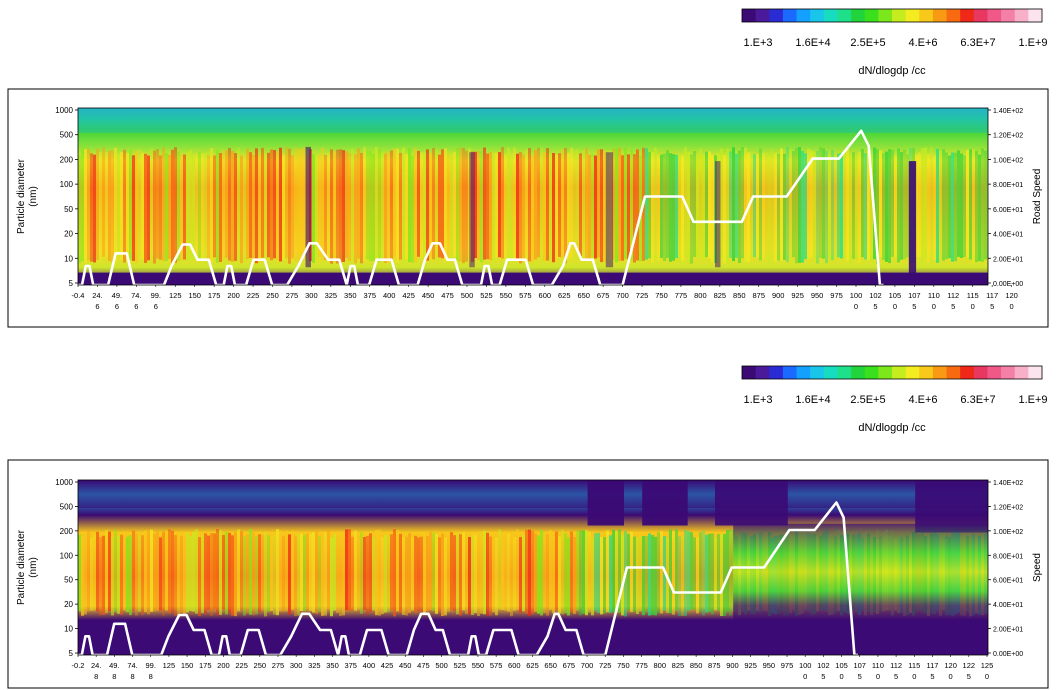  I want to click on colorbar-tick-label: 6.3E+7, so click(977, 400).